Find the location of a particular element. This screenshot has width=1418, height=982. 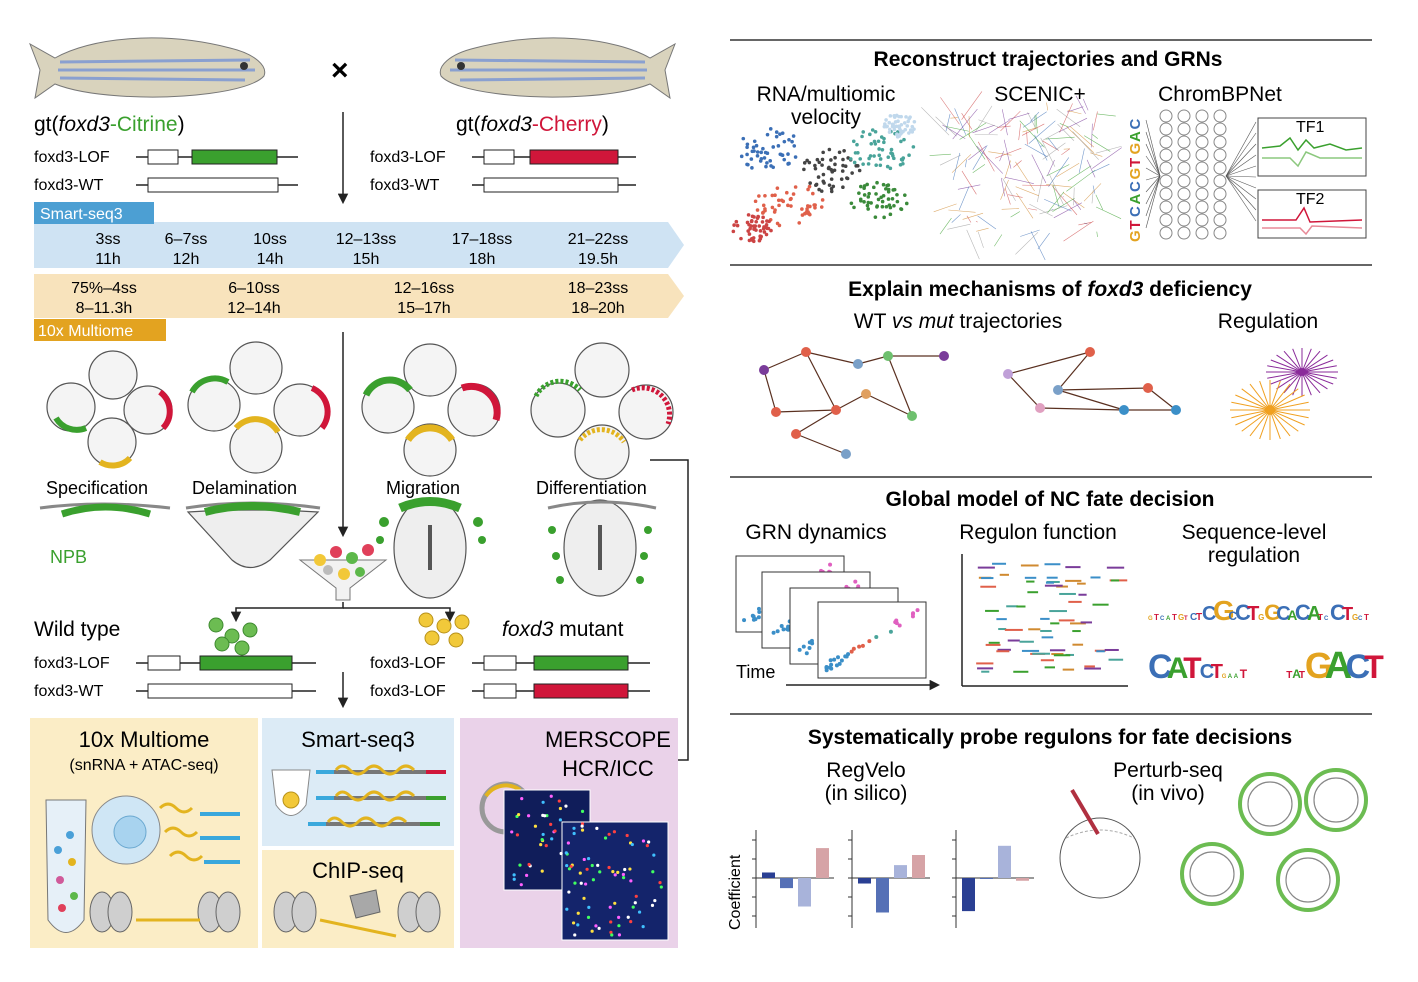

allele-mut-lof1: foxd3-LOF is located at coordinates (510, 663).